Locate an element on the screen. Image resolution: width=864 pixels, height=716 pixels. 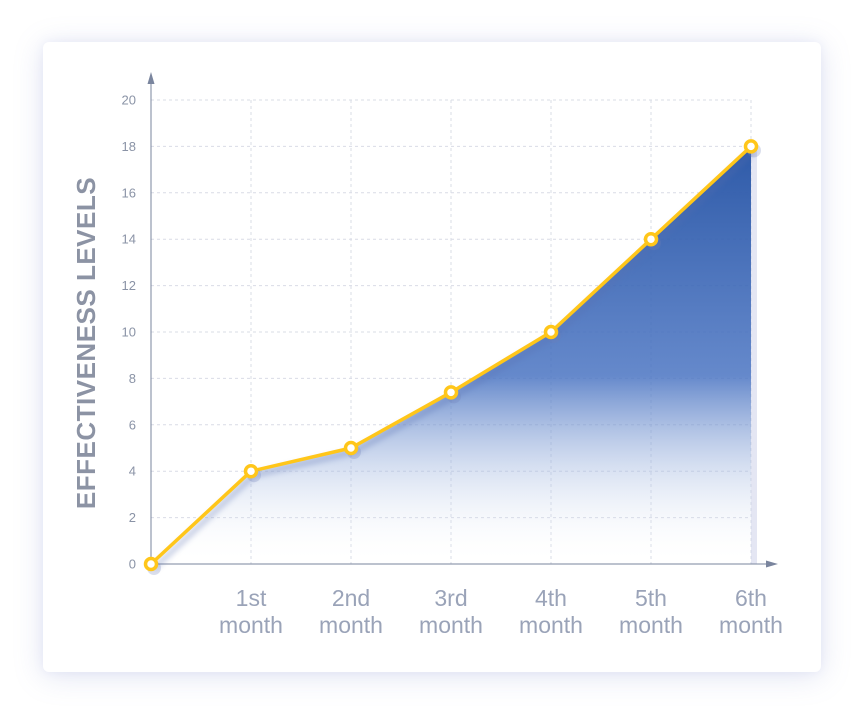
x-axis-arrow is located at coordinates (772, 564).